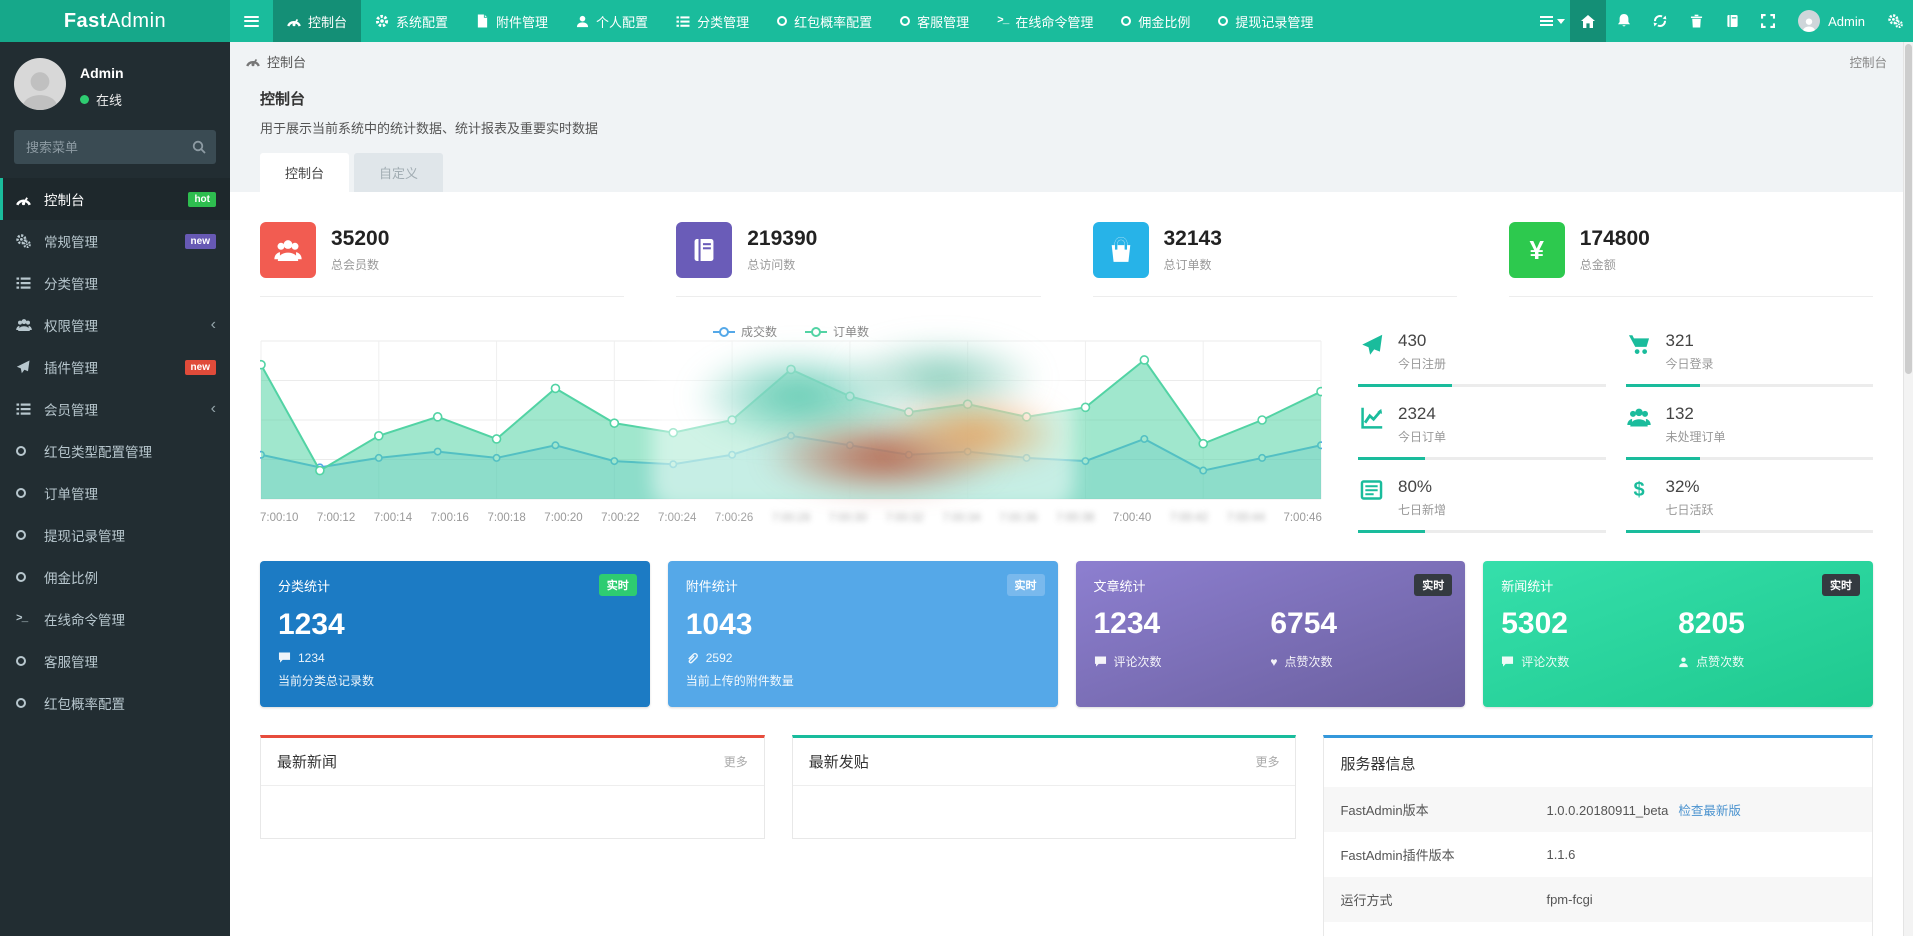 This screenshot has width=1913, height=936. What do you see at coordinates (399, 172) in the screenshot?
I see `tab-custom: 自定义` at bounding box center [399, 172].